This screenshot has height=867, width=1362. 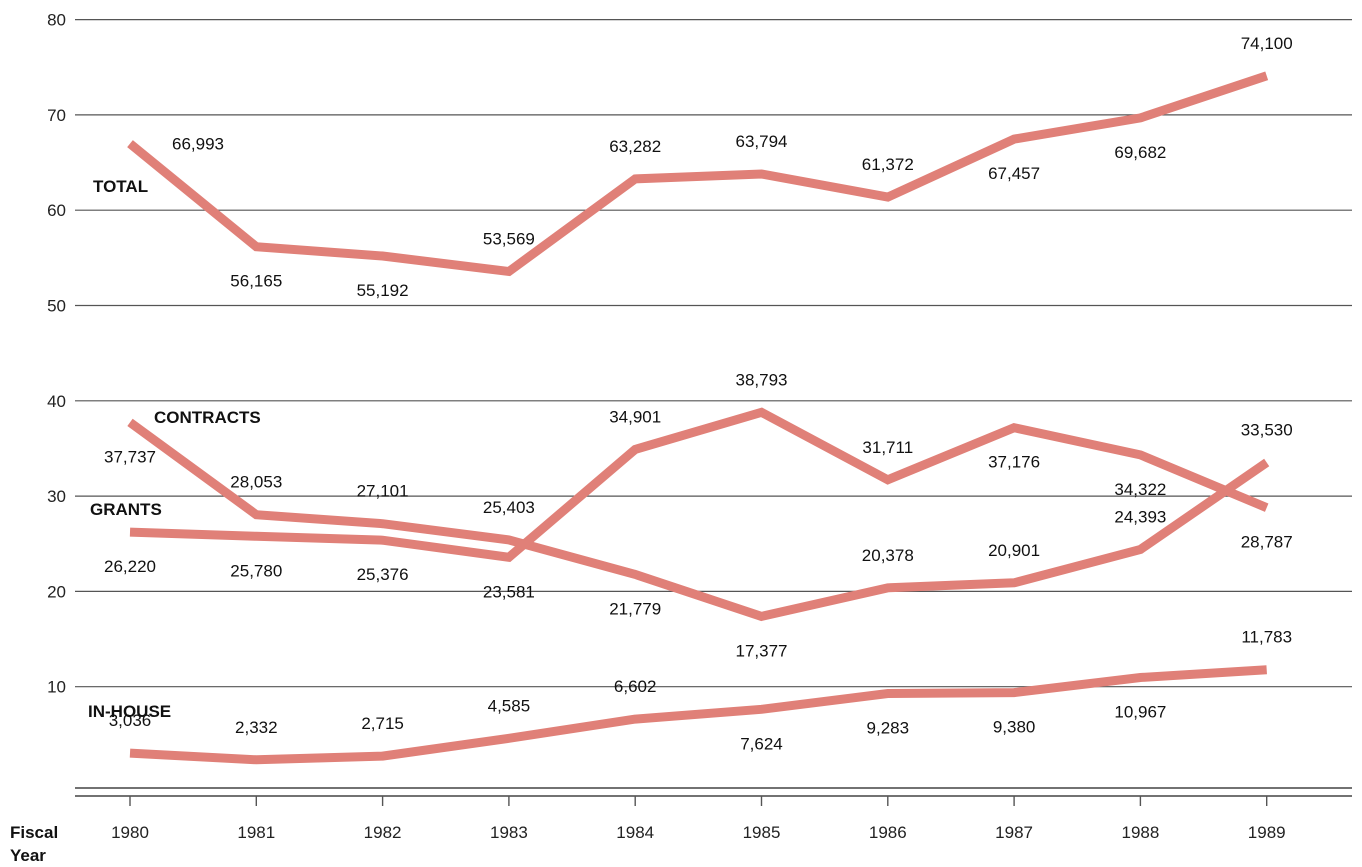 I want to click on data-label-grants: 25,376, so click(x=383, y=574).